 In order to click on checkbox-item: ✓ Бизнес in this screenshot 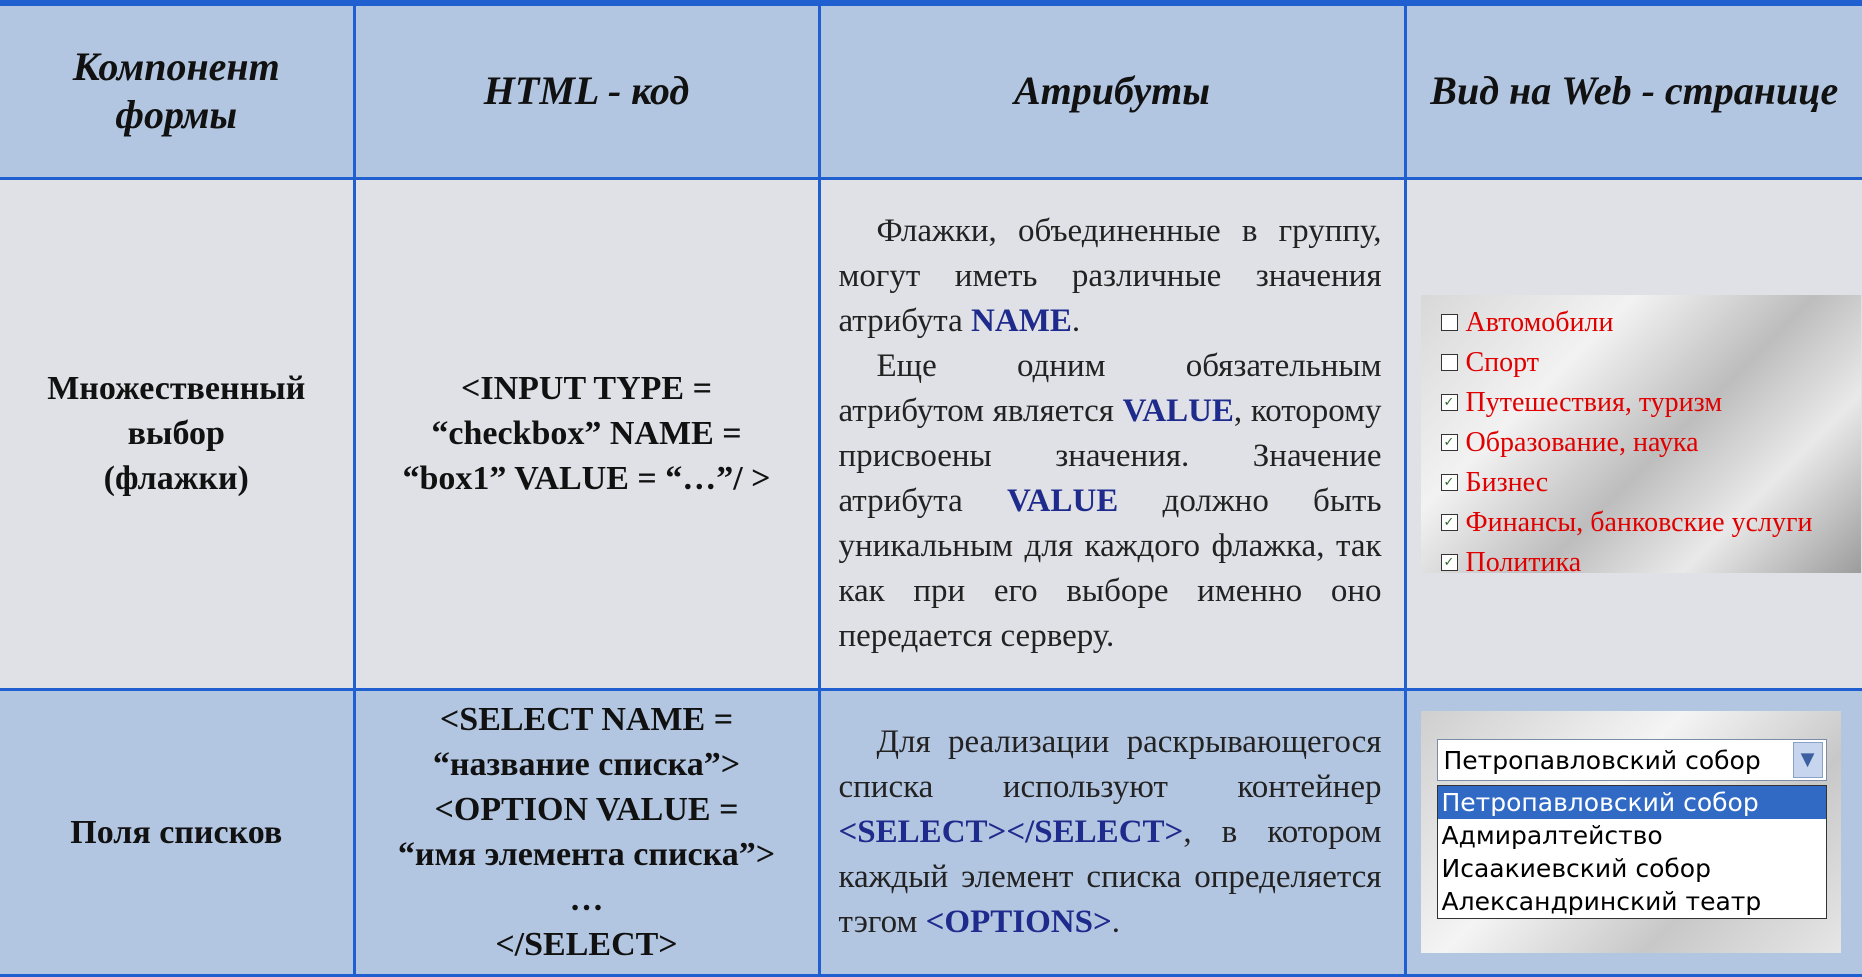, I will do `click(1650, 483)`.